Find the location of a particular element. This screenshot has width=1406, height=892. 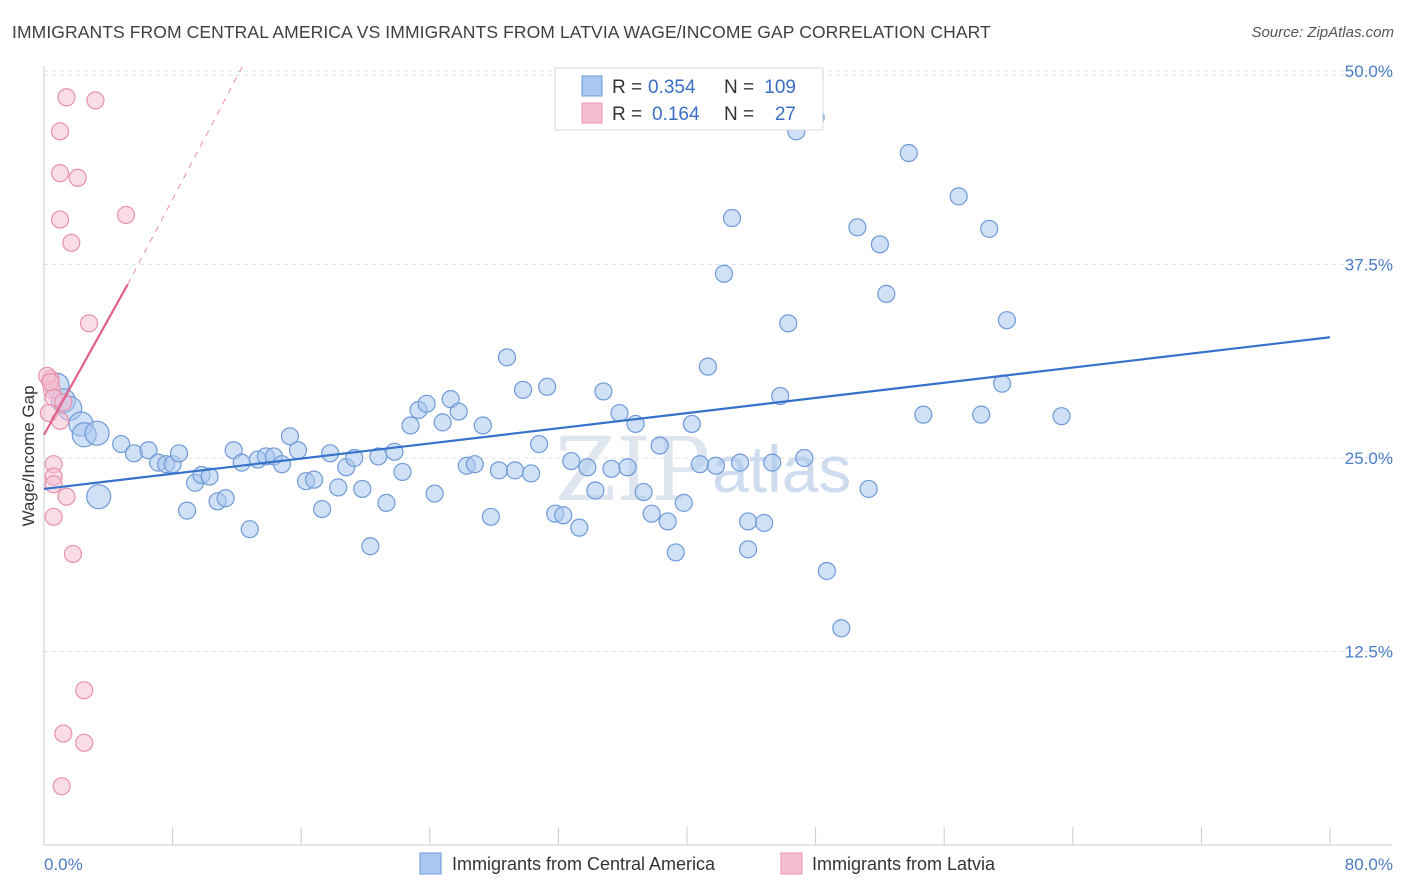

trend-line-latvia-extension is located at coordinates (186, 173).